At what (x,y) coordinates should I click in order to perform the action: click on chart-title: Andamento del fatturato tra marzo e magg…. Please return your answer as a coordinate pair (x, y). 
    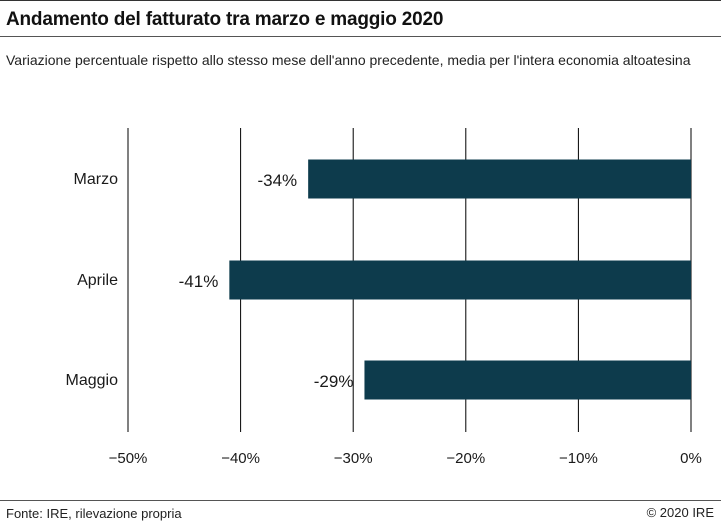
    Looking at the image, I should click on (225, 19).